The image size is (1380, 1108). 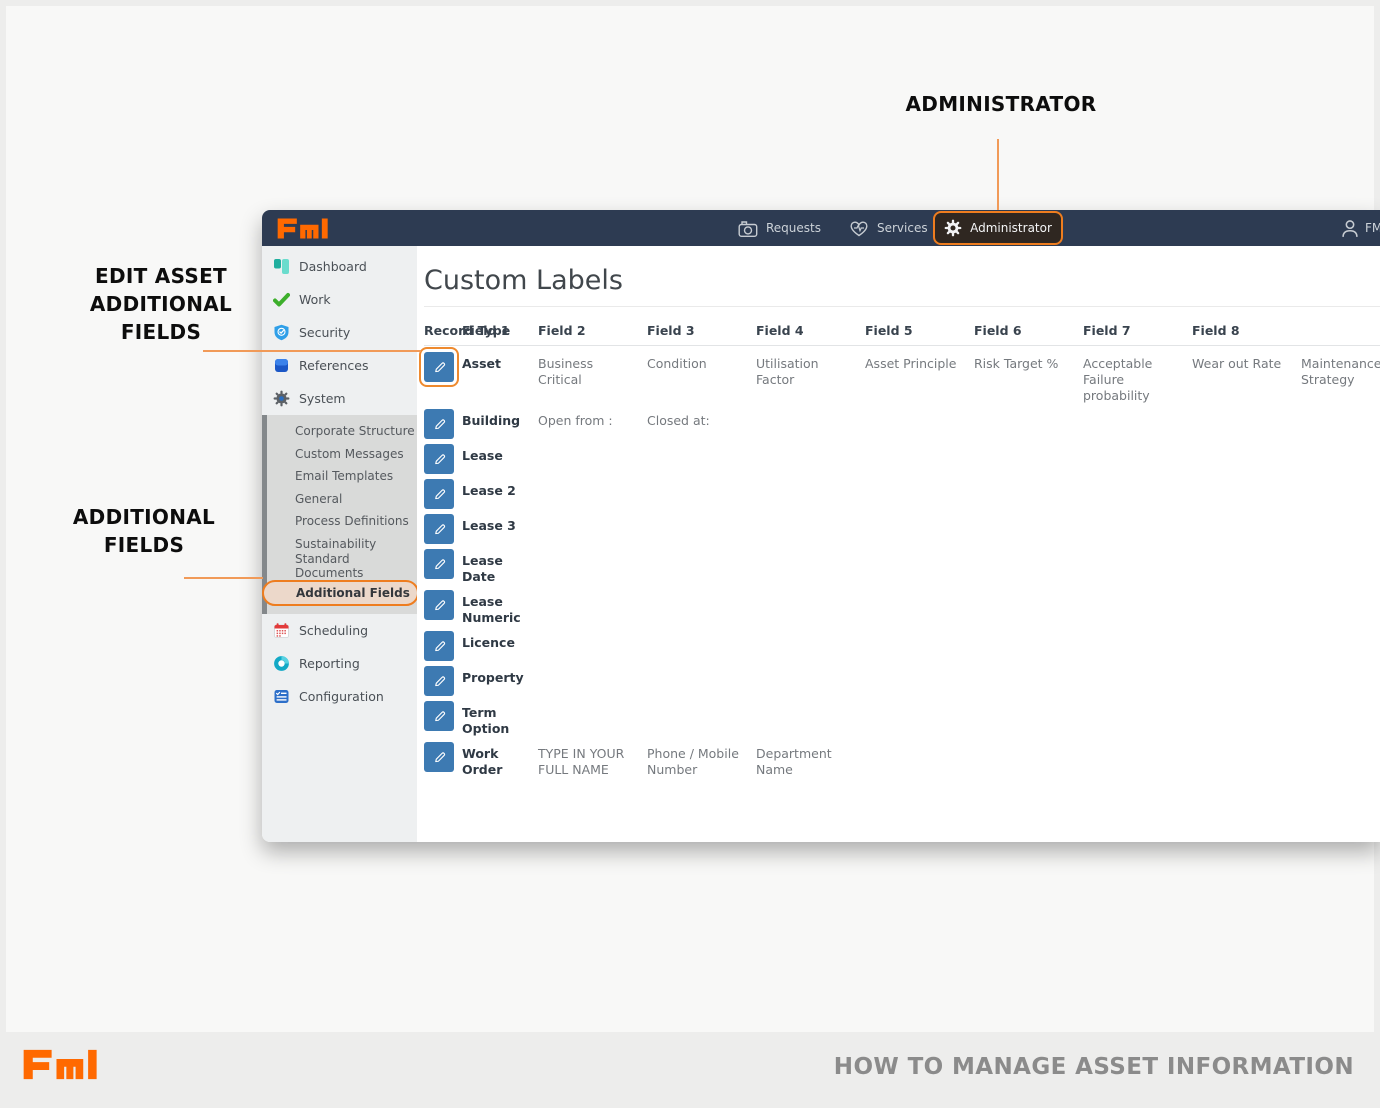 I want to click on nav-item-user: FM, so click(x=1360, y=228).